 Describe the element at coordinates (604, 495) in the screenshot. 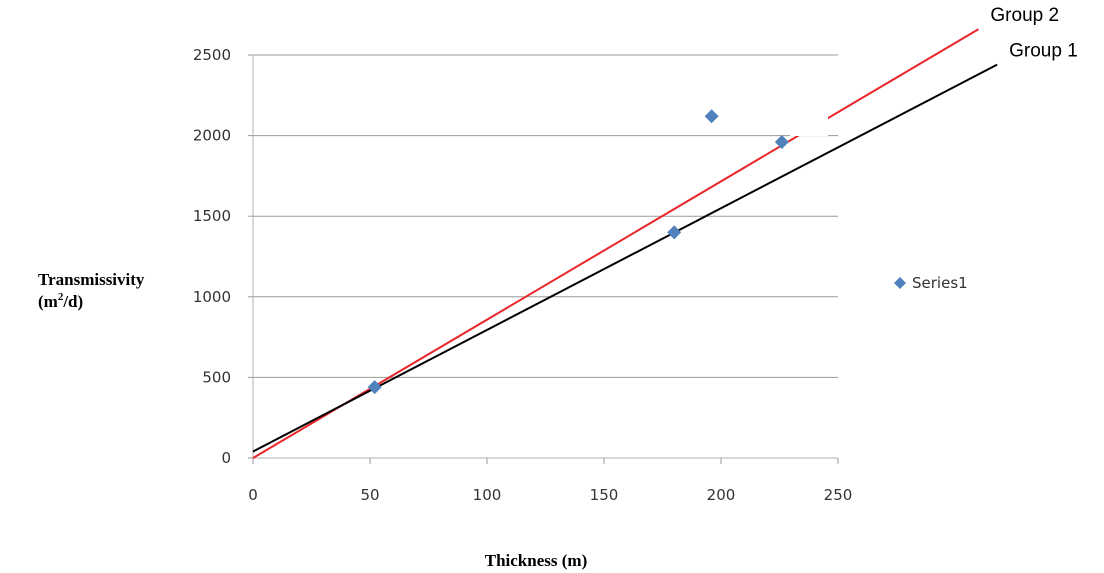

I see `x-tick-label: 150` at that location.